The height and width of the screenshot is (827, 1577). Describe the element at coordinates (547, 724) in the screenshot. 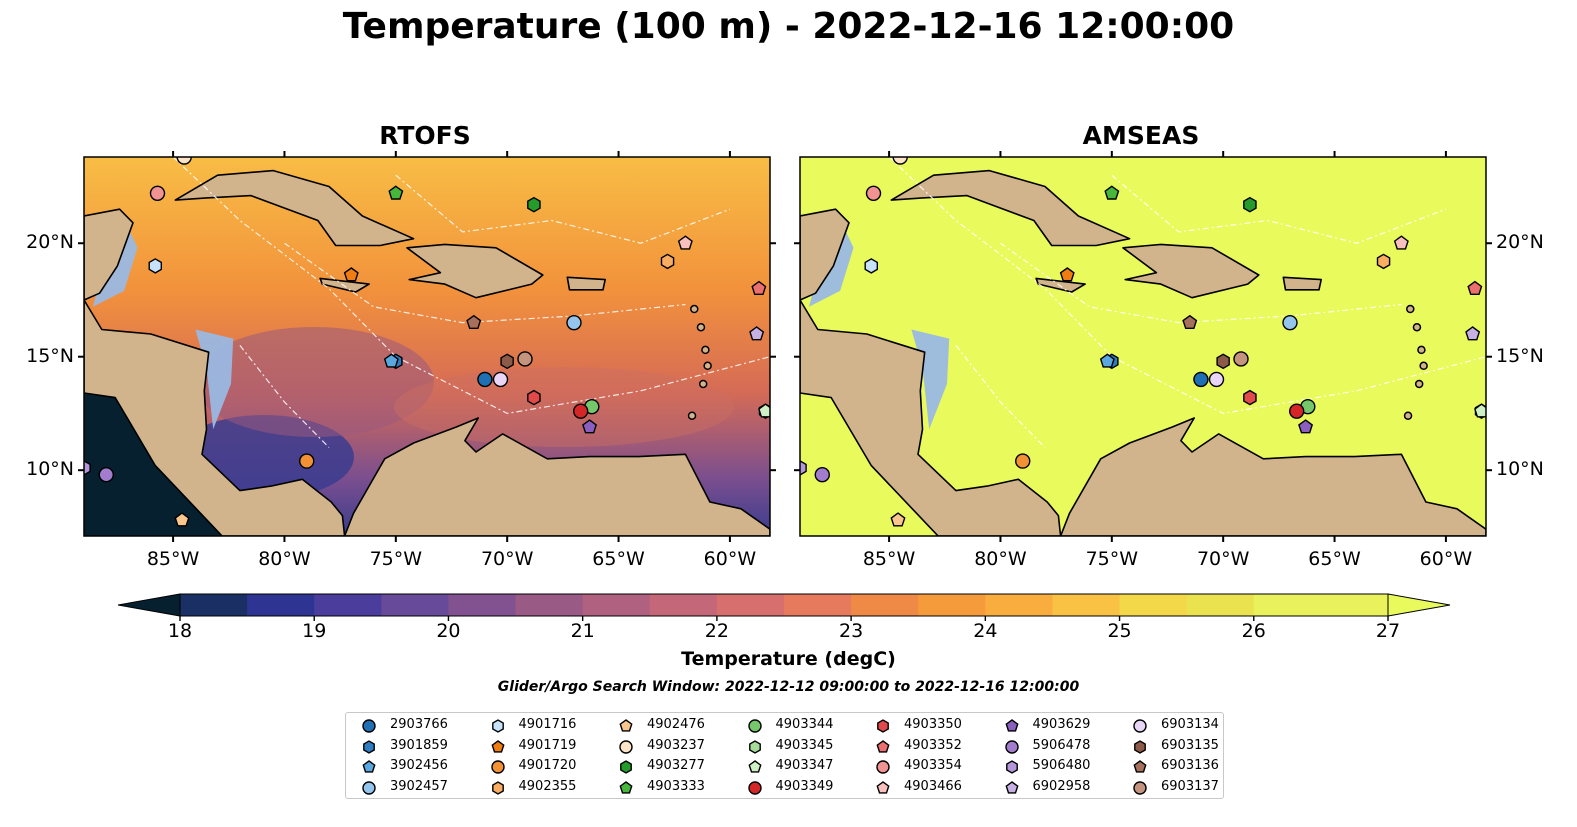

I see `legend-label: 4901716` at that location.